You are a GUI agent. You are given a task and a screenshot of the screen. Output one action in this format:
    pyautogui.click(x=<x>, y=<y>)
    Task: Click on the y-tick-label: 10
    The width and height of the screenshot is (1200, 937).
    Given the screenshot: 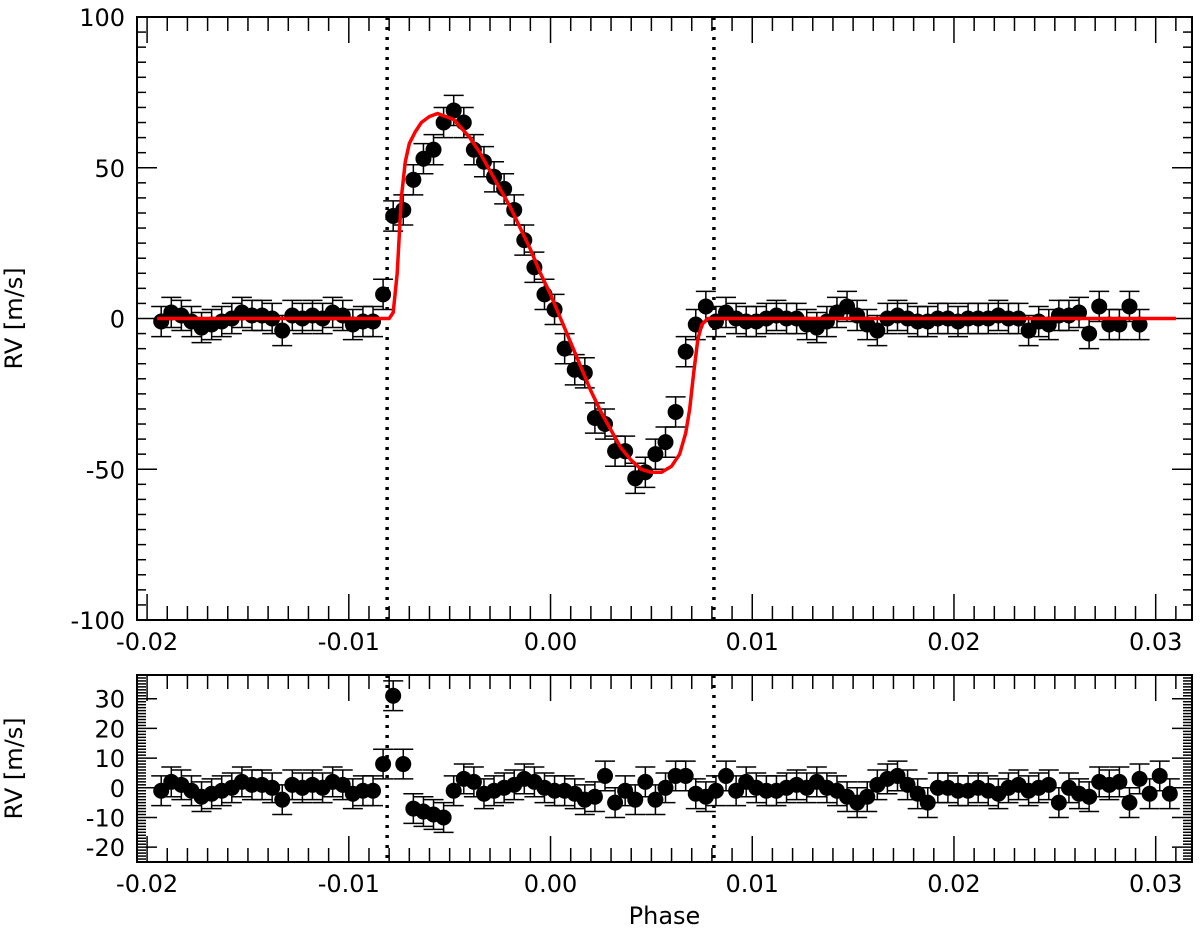 What is the action you would take?
    pyautogui.click(x=109, y=759)
    